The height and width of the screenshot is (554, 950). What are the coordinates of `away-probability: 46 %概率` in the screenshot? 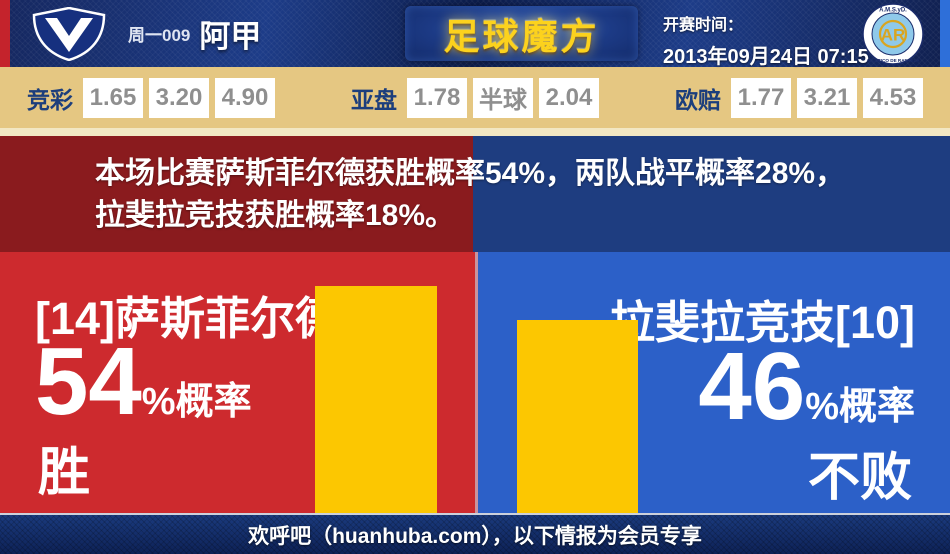 It's located at (806, 387).